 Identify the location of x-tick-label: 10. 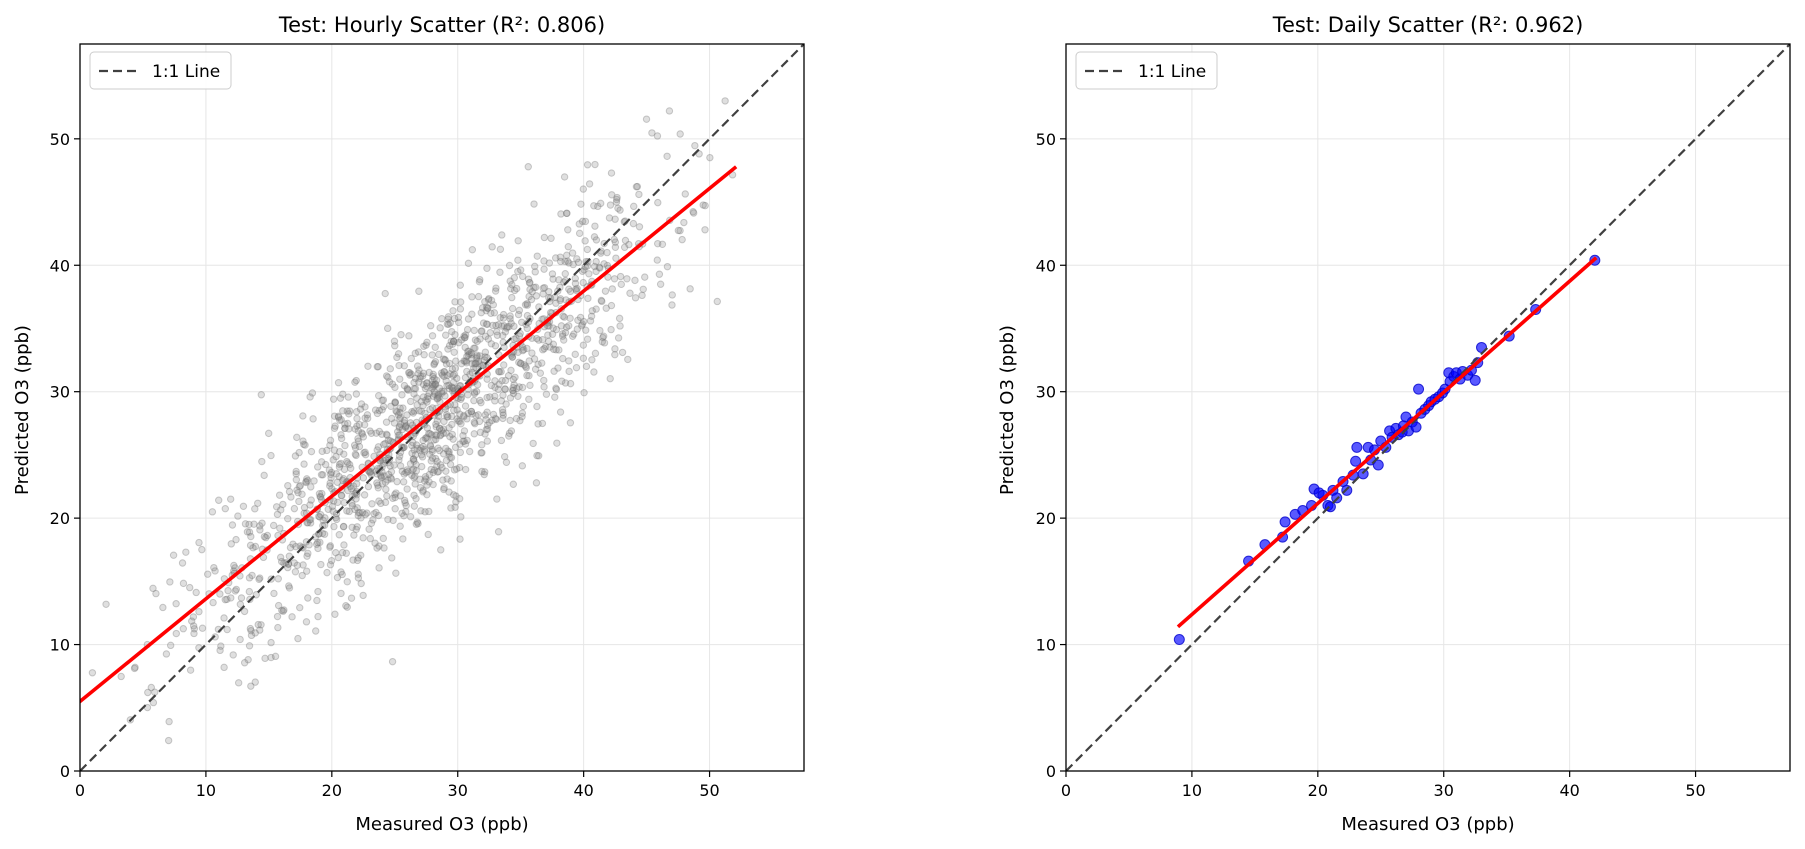
(206, 790).